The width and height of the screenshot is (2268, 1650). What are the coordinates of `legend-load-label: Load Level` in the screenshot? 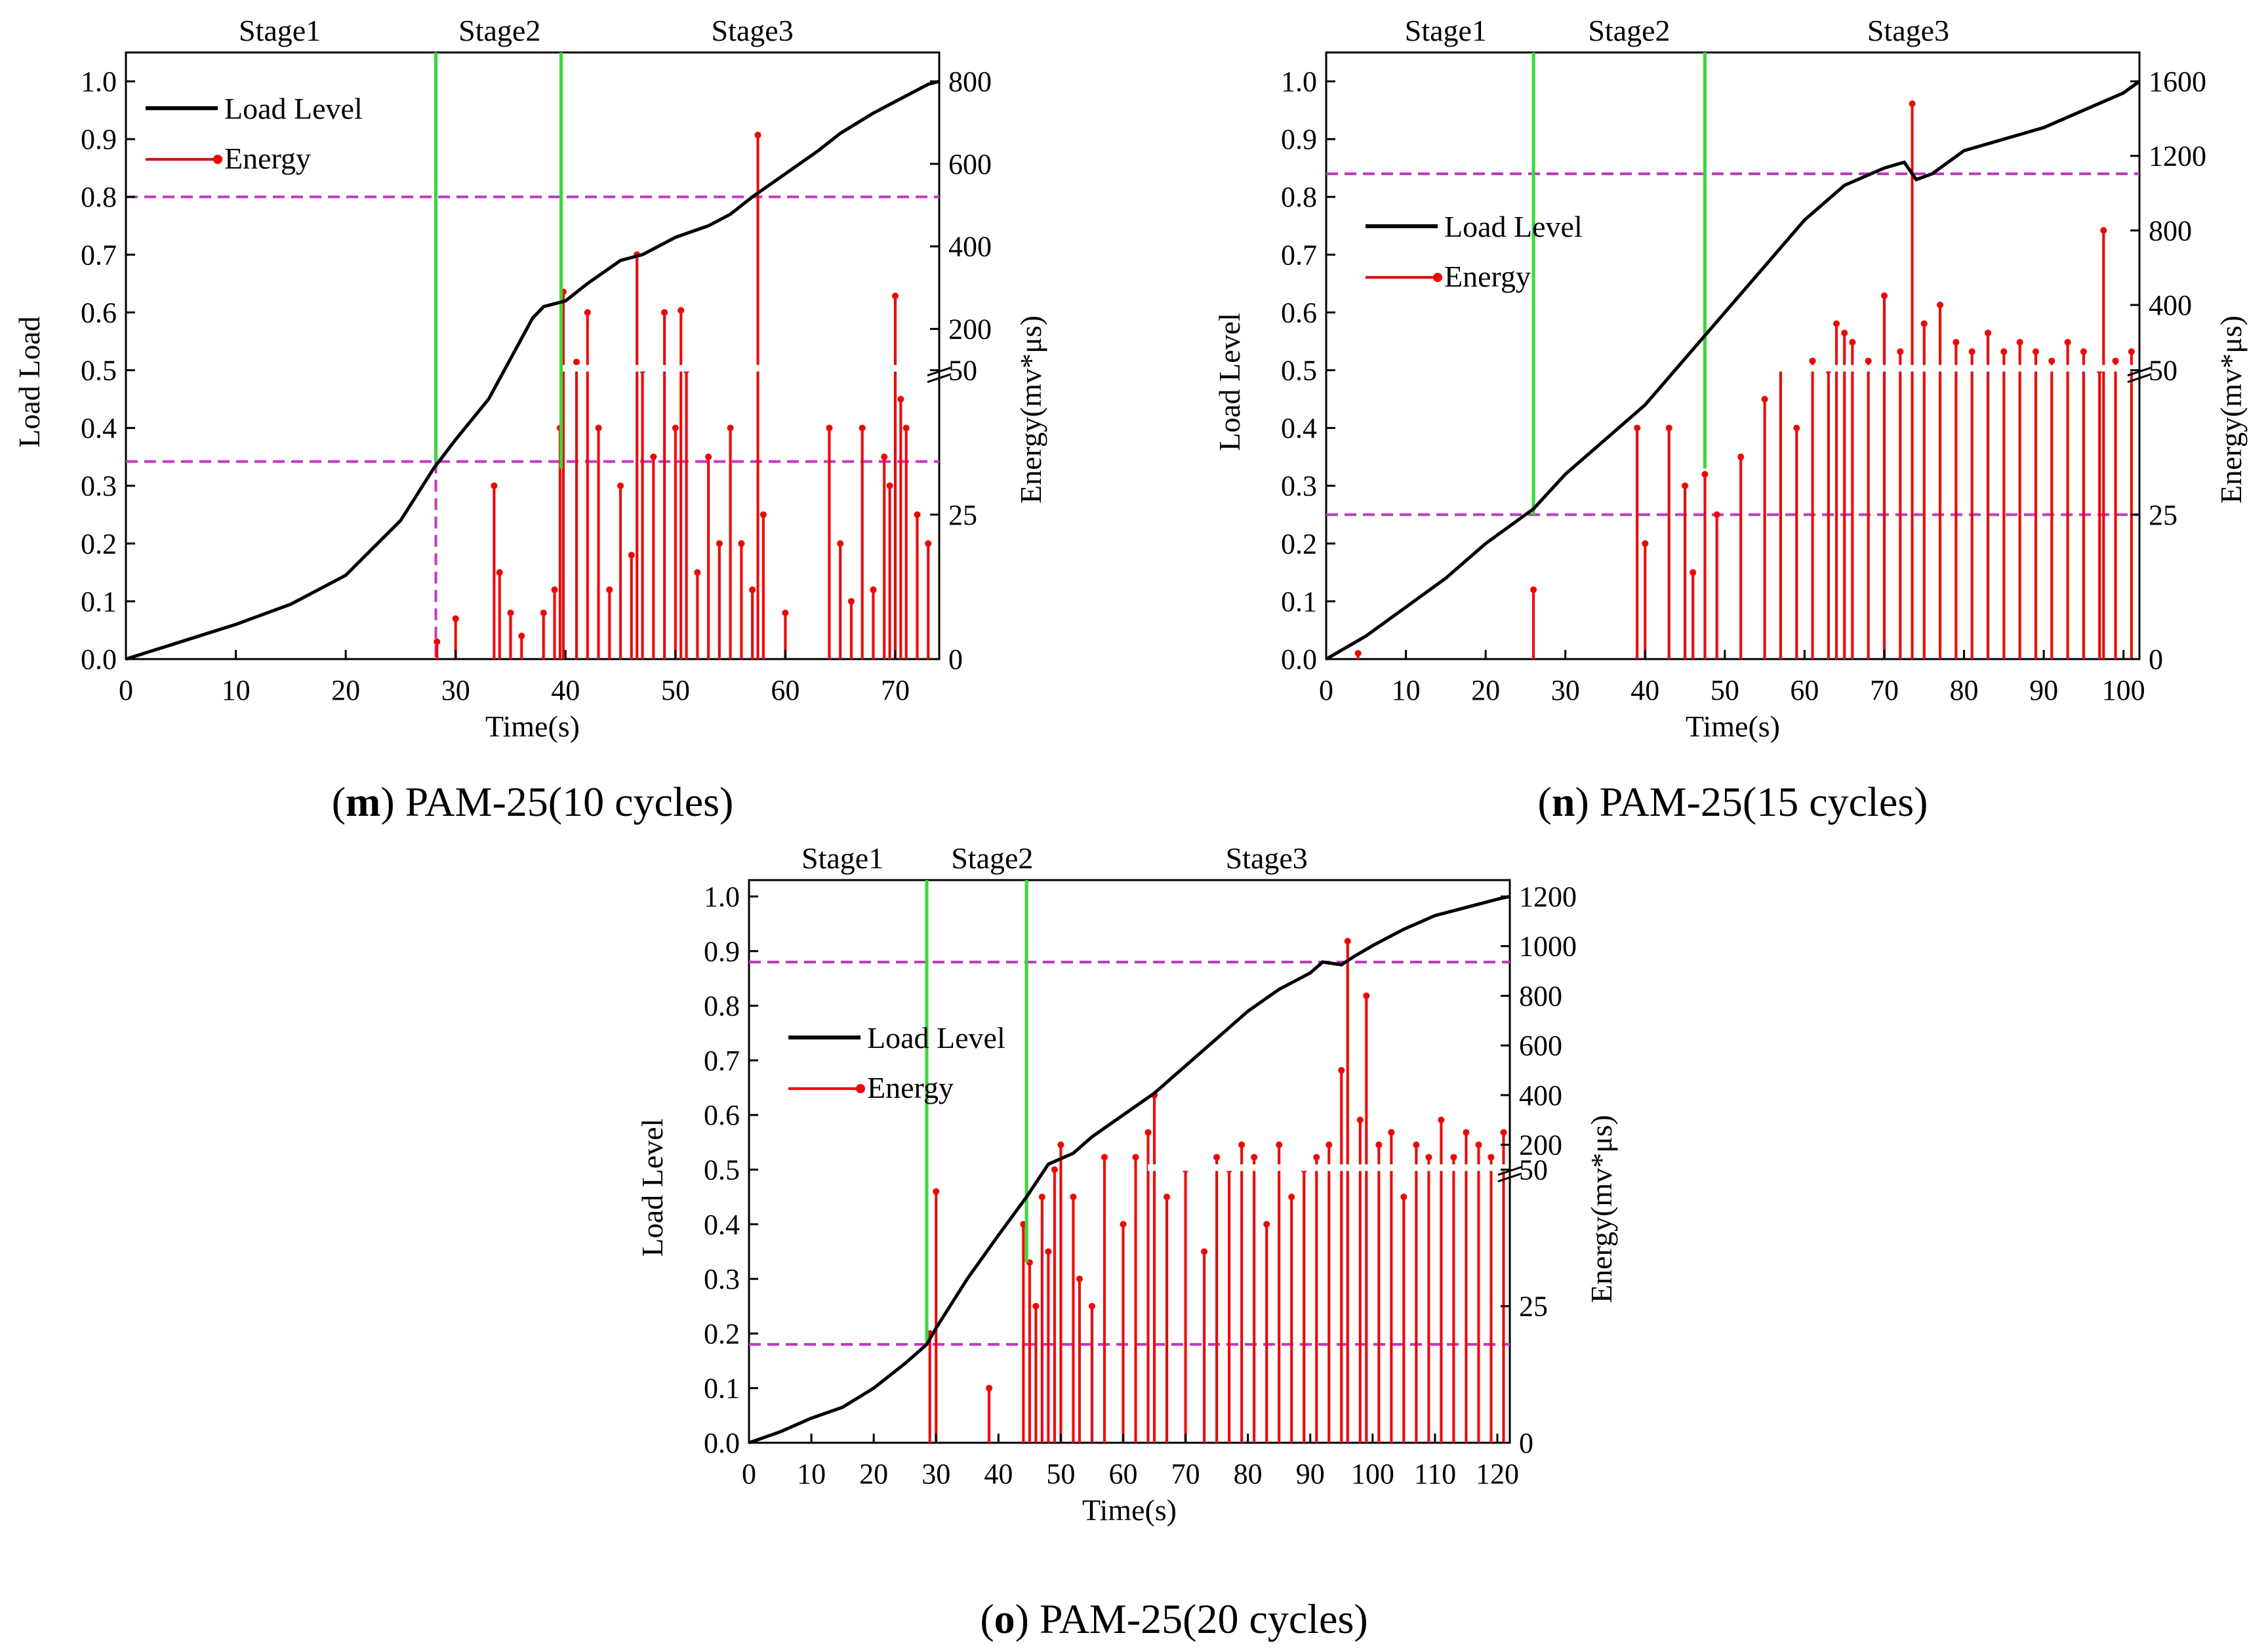 It's located at (1513, 226).